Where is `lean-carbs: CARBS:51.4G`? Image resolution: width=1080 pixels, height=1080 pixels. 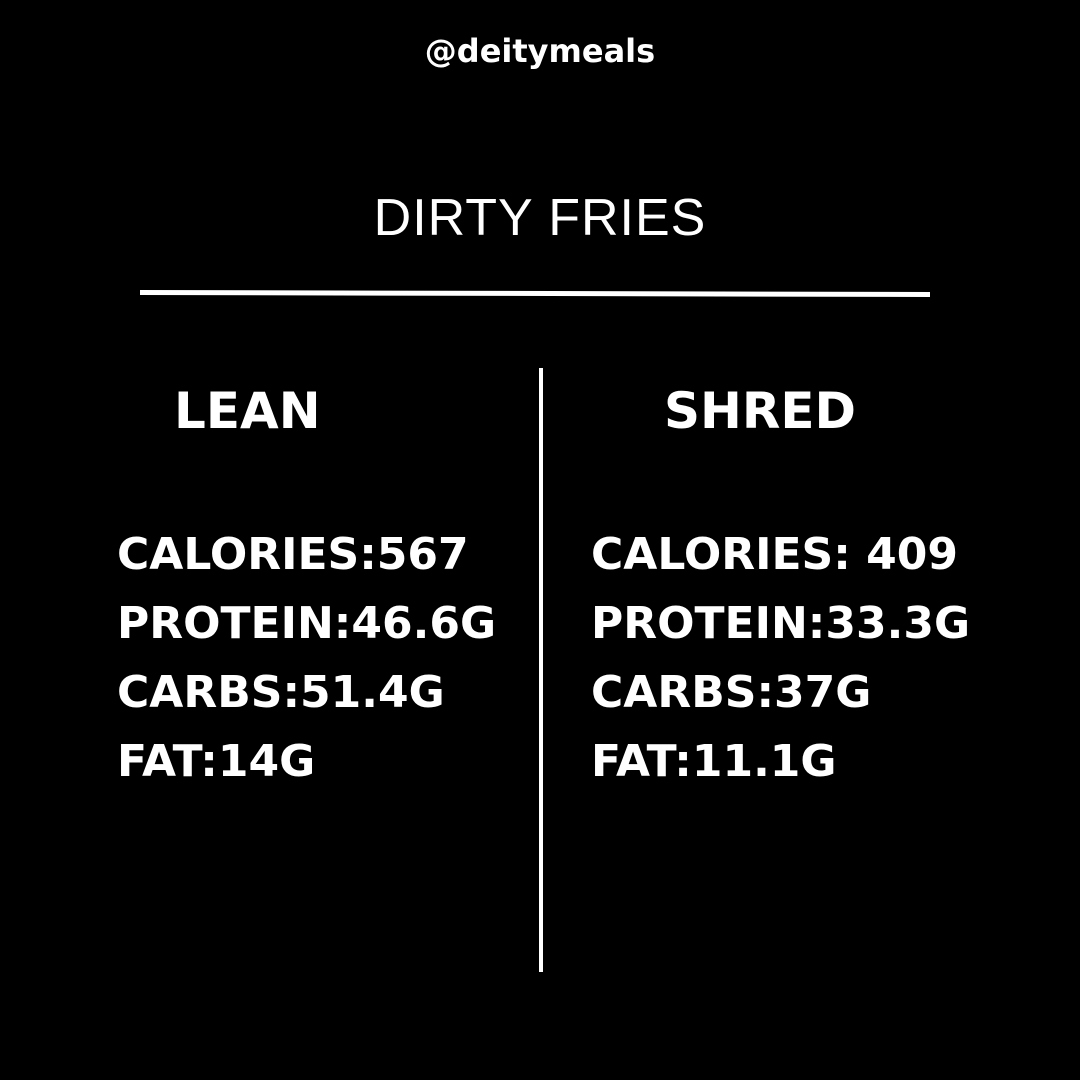 lean-carbs: CARBS:51.4G is located at coordinates (281, 692).